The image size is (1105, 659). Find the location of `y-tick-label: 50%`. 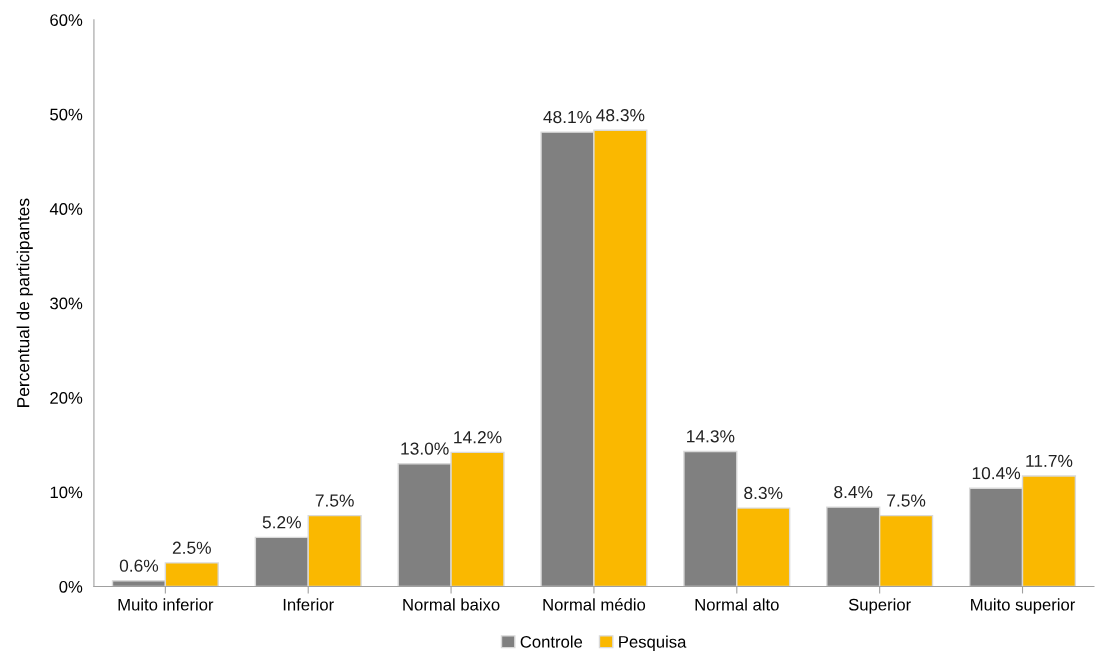

y-tick-label: 50% is located at coordinates (66, 114).